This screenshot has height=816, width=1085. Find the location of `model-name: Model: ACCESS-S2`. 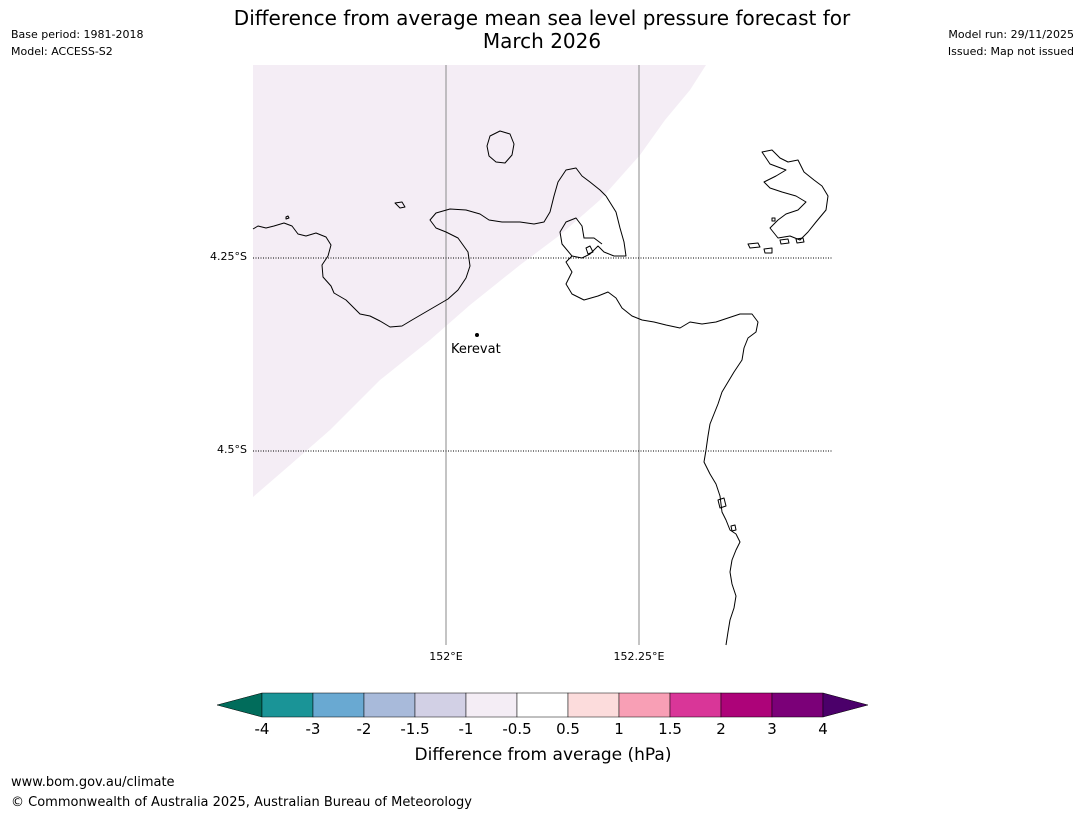

model-name: Model: ACCESS-S2 is located at coordinates (62, 51).